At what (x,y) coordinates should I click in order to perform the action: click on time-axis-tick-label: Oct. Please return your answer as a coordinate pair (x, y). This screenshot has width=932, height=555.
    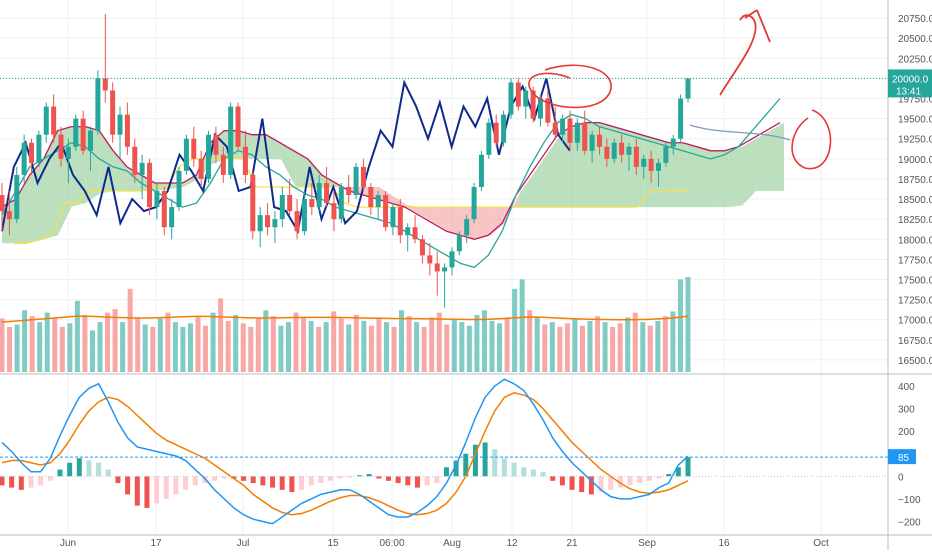
    Looking at the image, I should click on (821, 543).